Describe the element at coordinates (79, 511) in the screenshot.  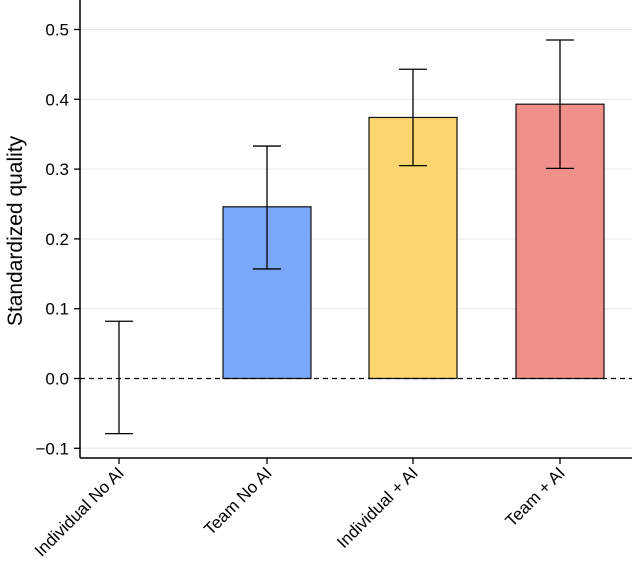
I see `x-tick-label: Individual No AI` at that location.